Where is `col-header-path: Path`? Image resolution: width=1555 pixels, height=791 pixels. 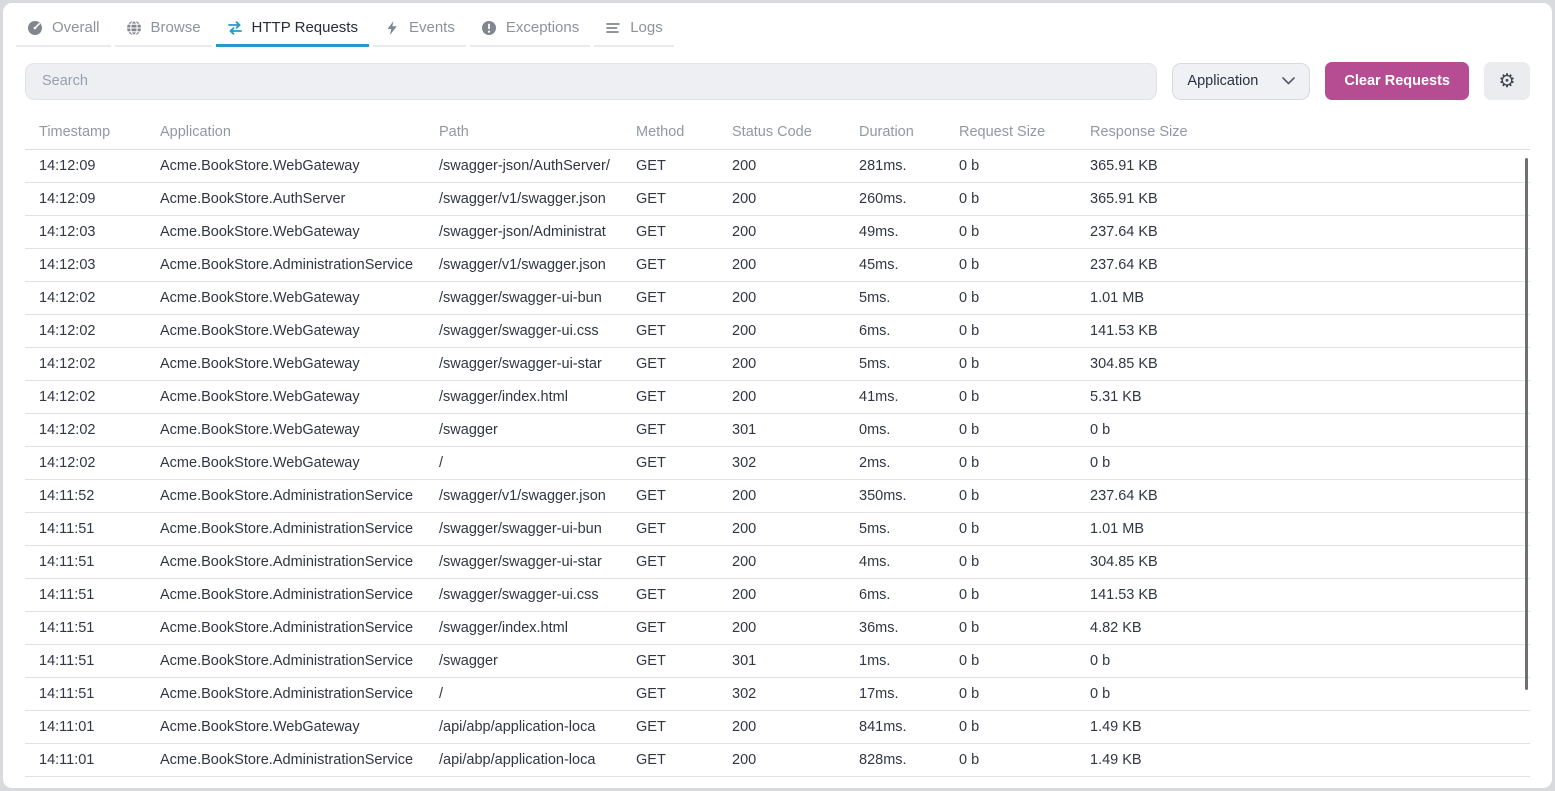
col-header-path: Path is located at coordinates (454, 131).